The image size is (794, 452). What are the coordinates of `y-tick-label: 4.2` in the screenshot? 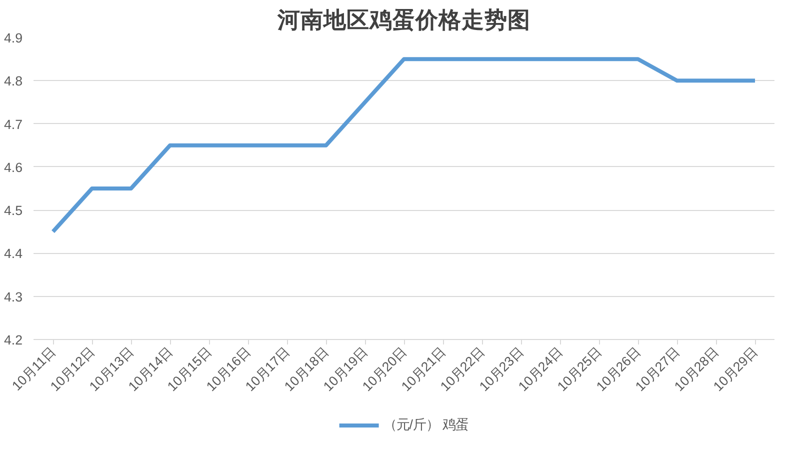 It's located at (13, 340).